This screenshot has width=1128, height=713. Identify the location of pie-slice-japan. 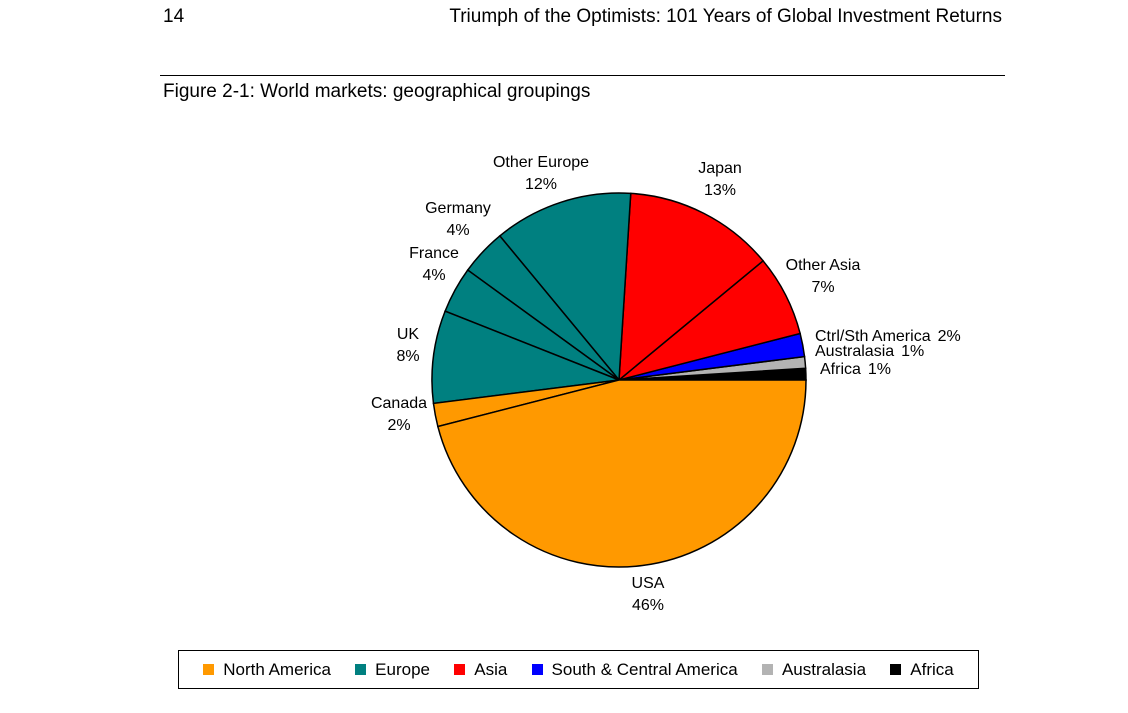
(691, 287).